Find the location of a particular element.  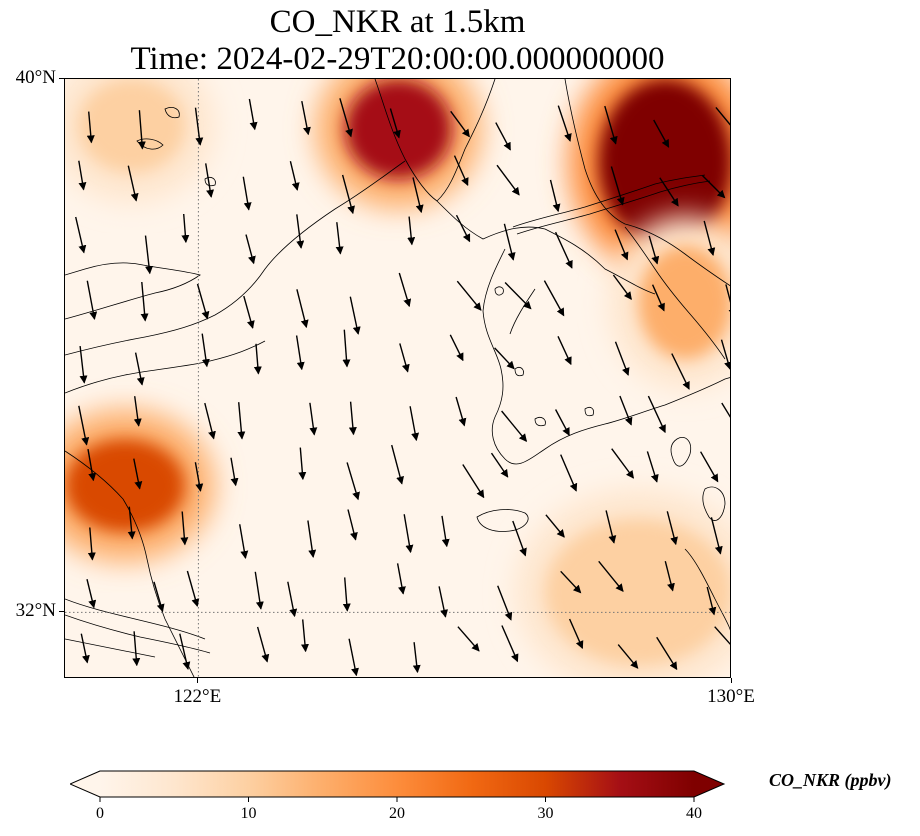

colorbar-max-extension is located at coordinates (709, 784).